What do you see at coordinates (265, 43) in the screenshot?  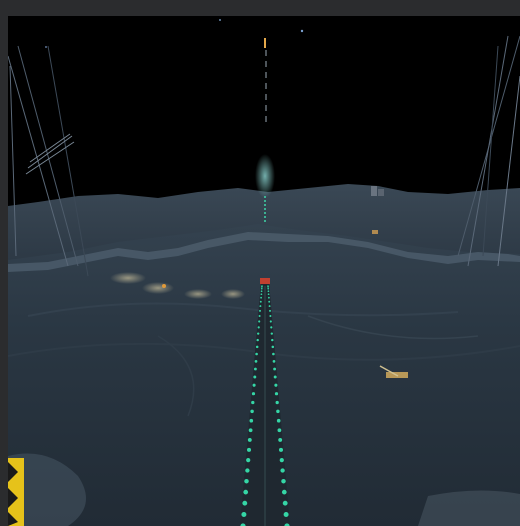 I see `beacon-light` at bounding box center [265, 43].